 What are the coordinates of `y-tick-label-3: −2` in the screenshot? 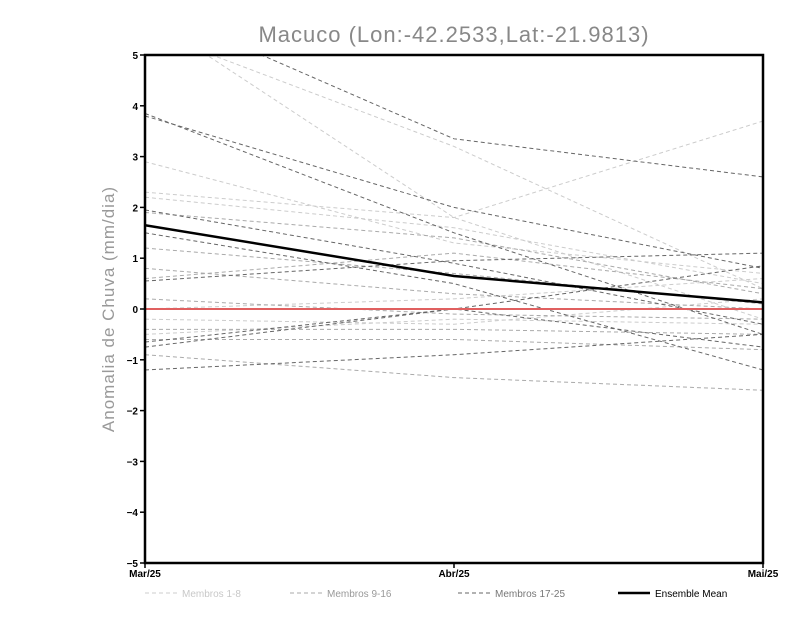 It's located at (133, 412).